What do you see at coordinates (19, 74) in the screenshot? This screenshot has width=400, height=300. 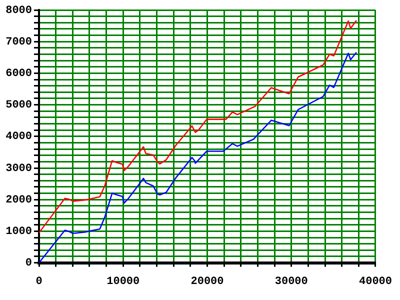 I see `y-tick-label: 6000` at bounding box center [19, 74].